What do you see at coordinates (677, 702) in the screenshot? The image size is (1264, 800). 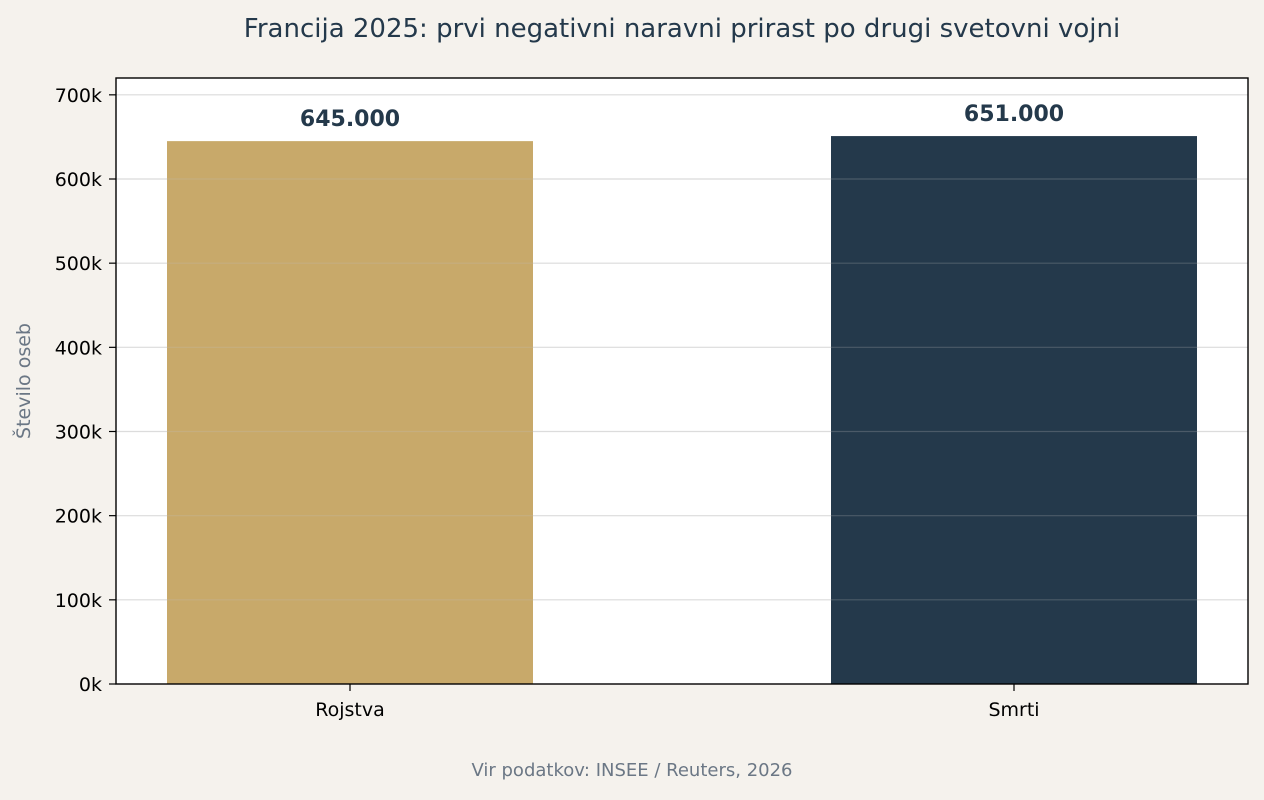 I see `x-axis-ticks: Rojstva Smrti` at bounding box center [677, 702].